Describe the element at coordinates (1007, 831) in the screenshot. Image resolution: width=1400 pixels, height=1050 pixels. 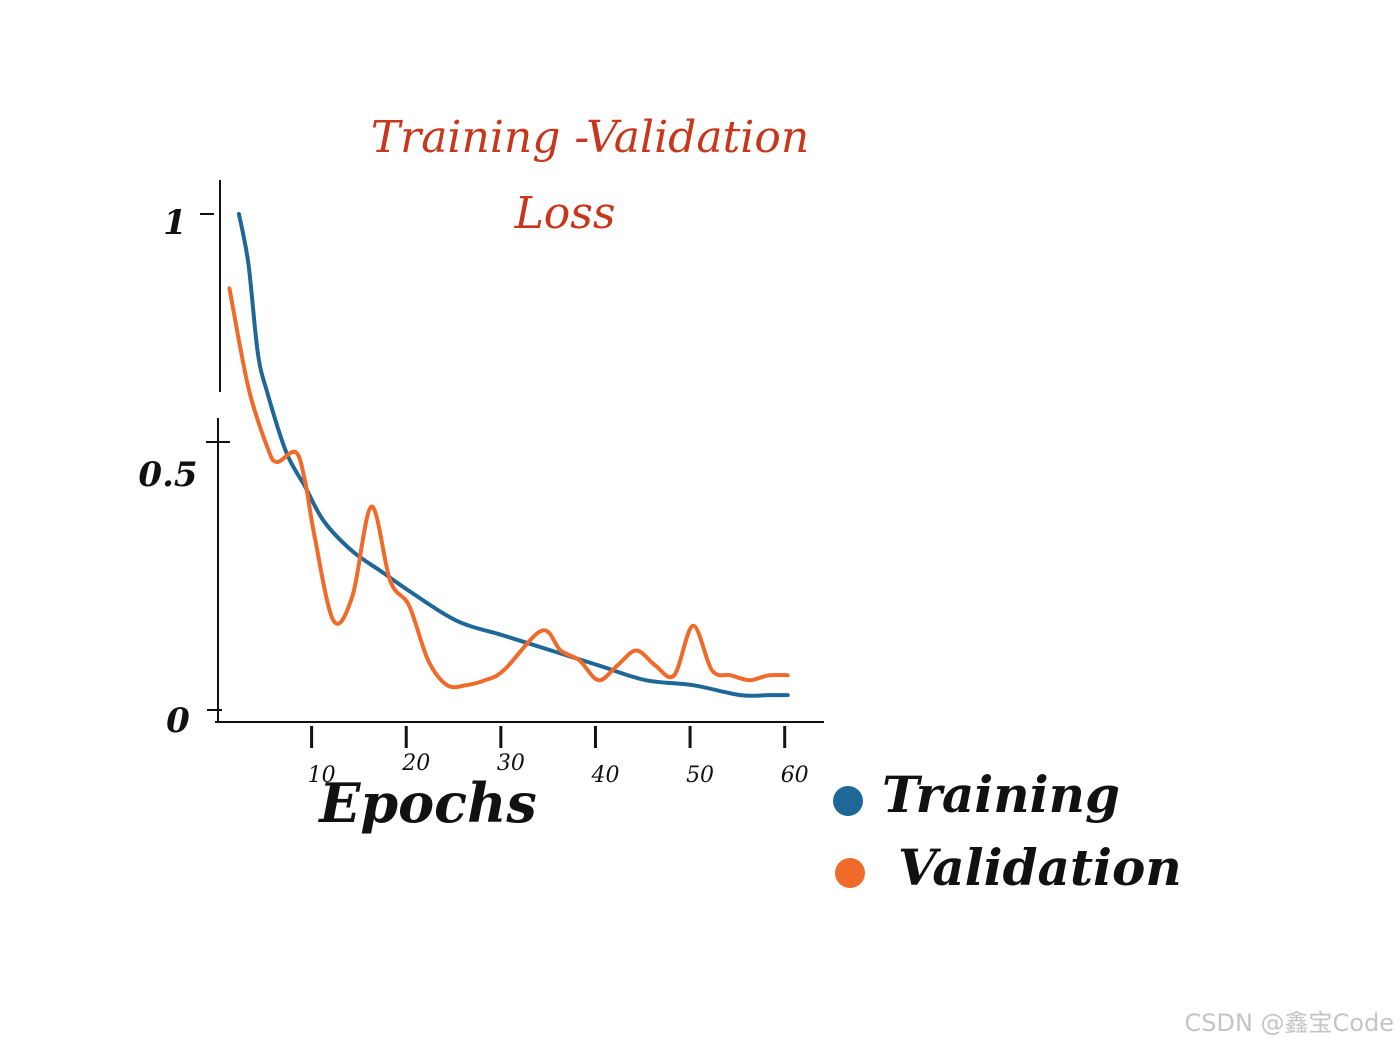
I see `legend: Training Validation` at that location.